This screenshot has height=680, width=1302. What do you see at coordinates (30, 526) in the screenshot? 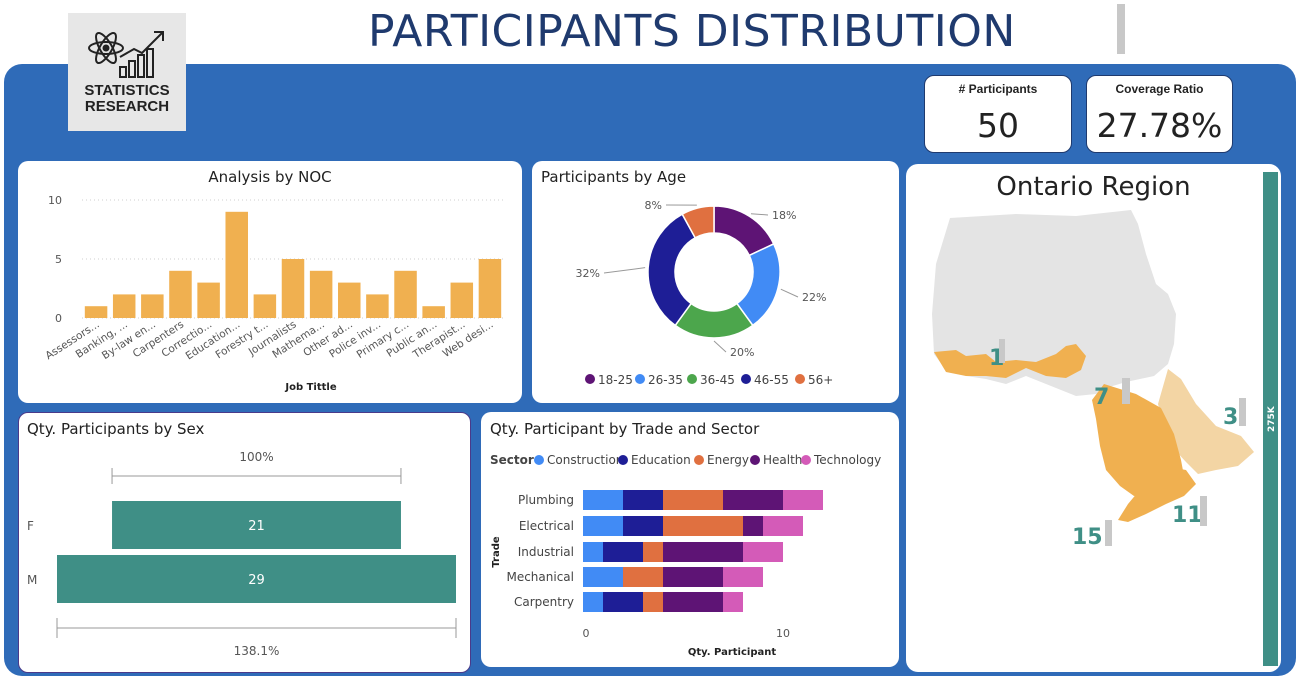
I see `sex-category-label: F` at bounding box center [30, 526].